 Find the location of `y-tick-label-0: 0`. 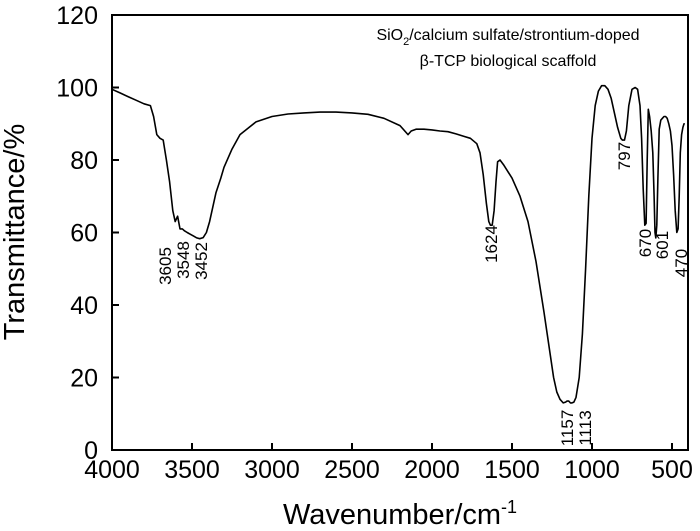

y-tick-label-0: 0 is located at coordinates (91, 451).